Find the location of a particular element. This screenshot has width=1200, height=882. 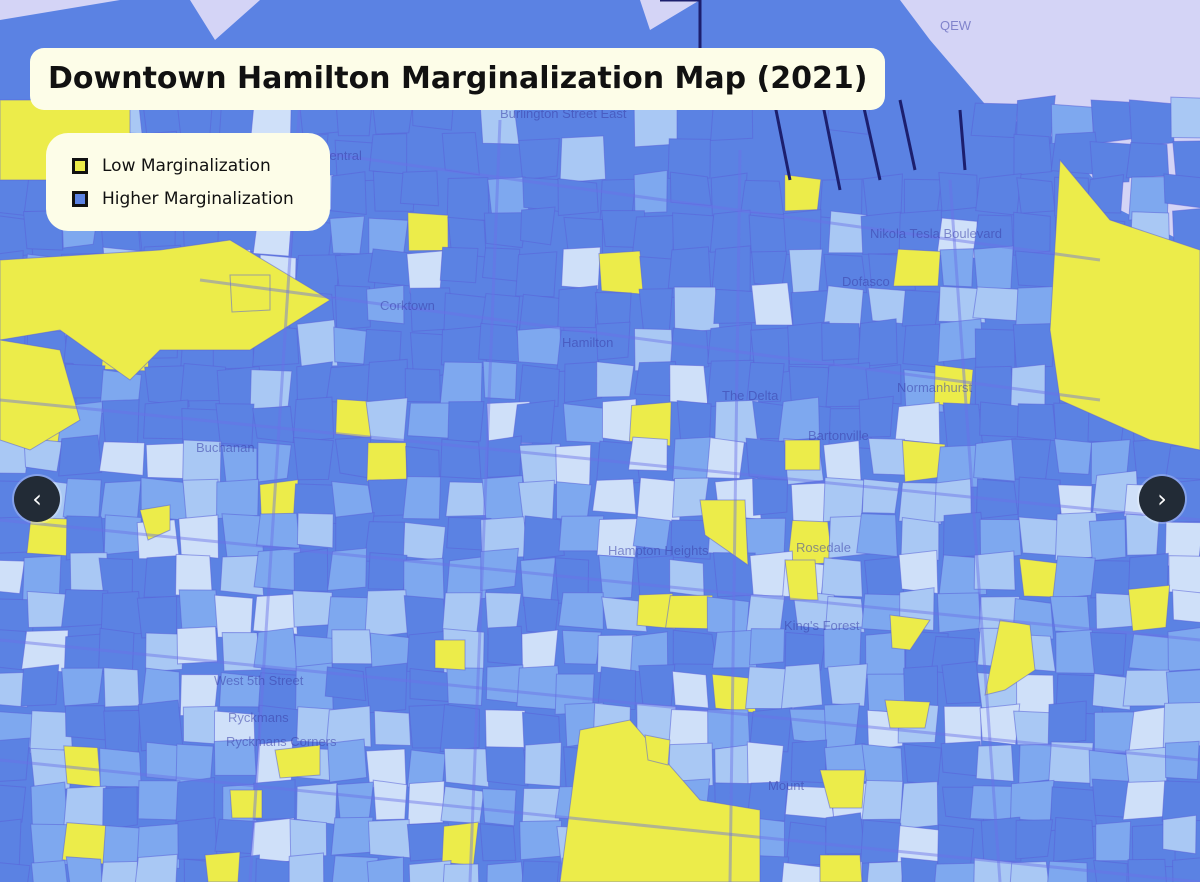

place-label: Mount is located at coordinates (786, 785).